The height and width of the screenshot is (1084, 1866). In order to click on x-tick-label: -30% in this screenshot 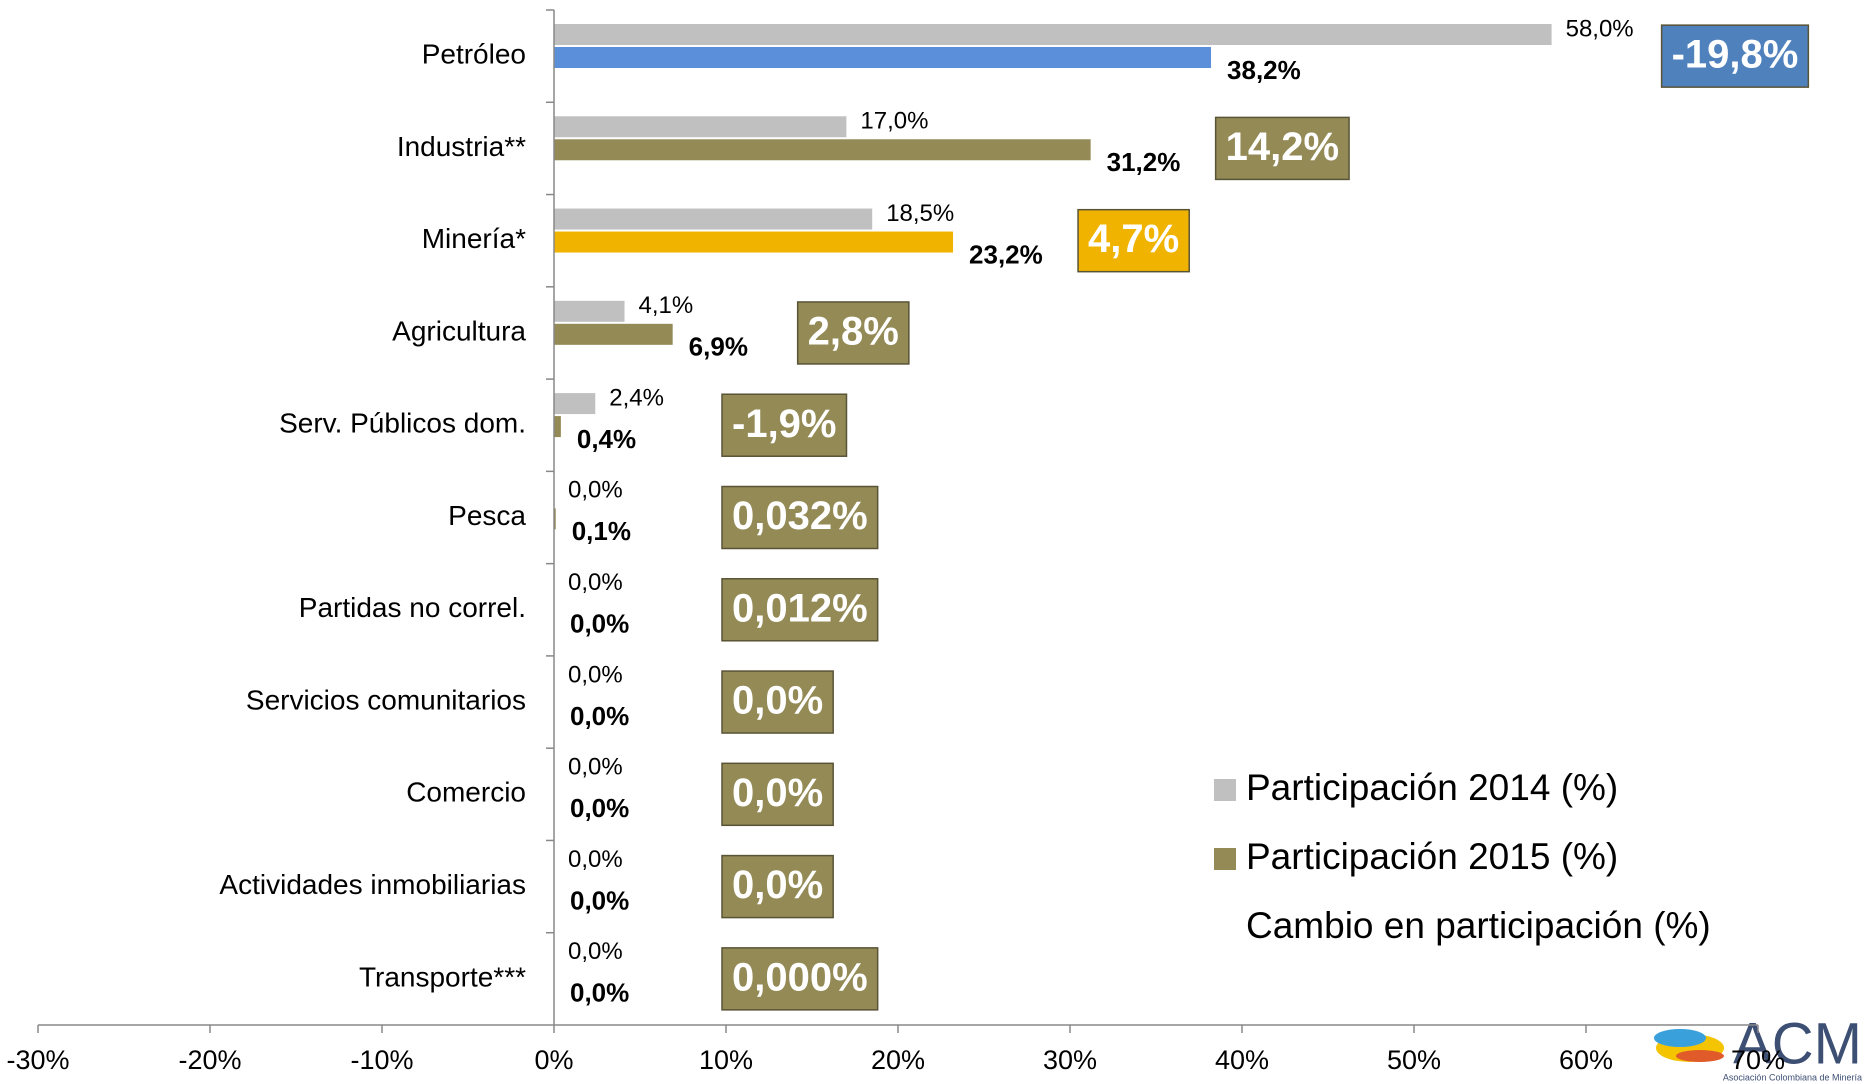, I will do `click(37, 1060)`.